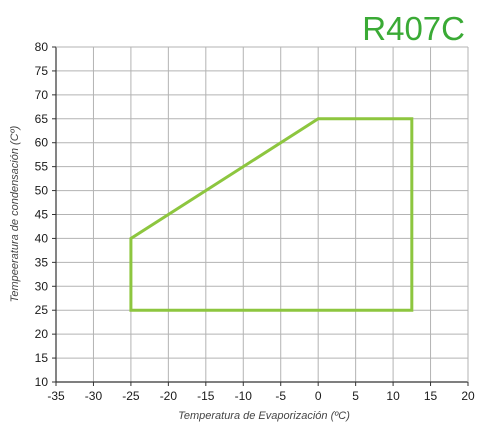  Describe the element at coordinates (42, 358) in the screenshot. I see `y-tick-label: 15` at that location.